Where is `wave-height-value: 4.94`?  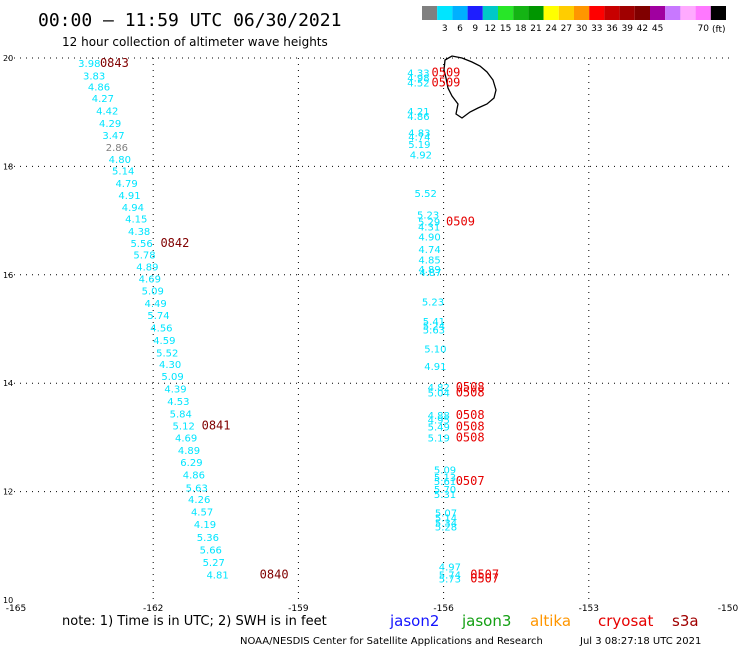 wave-height-value: 4.94 is located at coordinates (133, 208).